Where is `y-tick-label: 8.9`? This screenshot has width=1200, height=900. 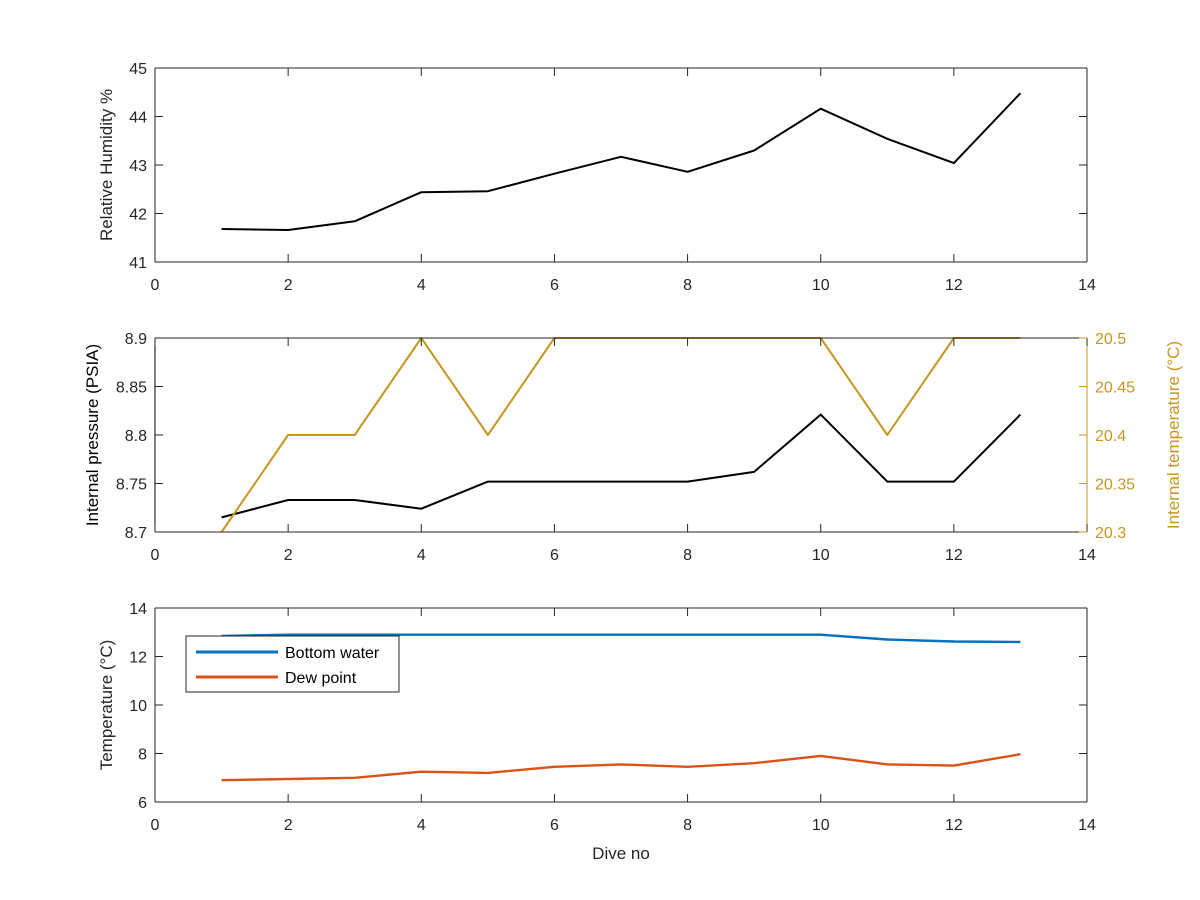 y-tick-label: 8.9 is located at coordinates (136, 339).